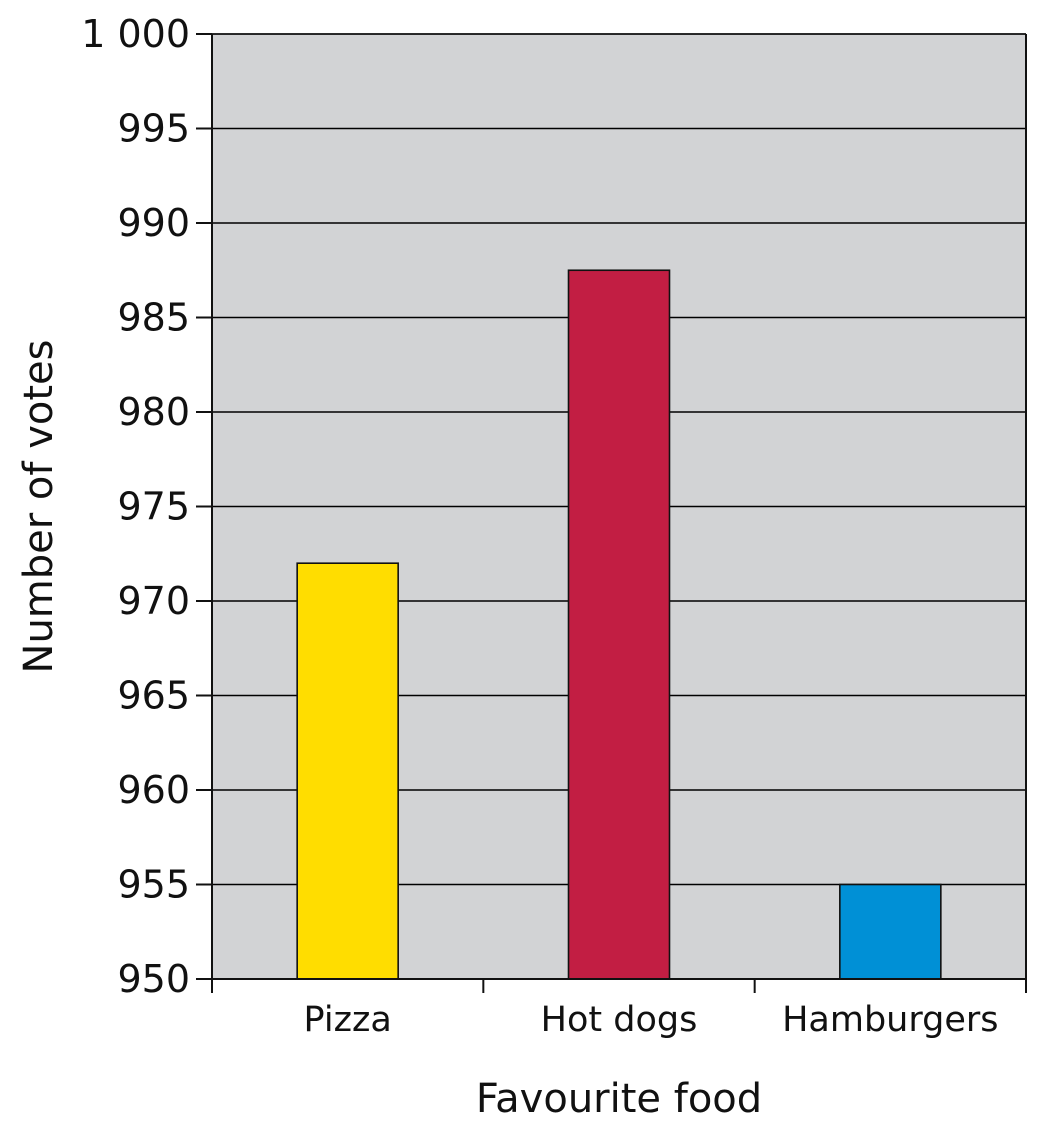 The image size is (1055, 1134). Describe the element at coordinates (619, 1020) in the screenshot. I see `x-tick-label-hot-dogs: Hot dogs` at that location.